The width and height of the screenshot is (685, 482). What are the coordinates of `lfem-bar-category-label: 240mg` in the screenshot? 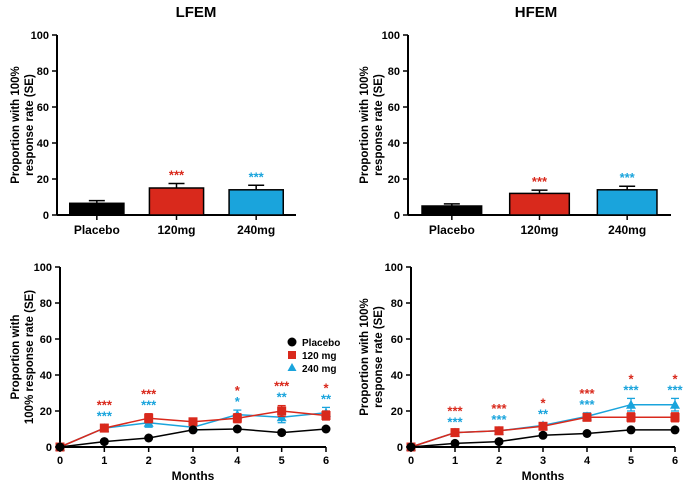 It's located at (256, 230).